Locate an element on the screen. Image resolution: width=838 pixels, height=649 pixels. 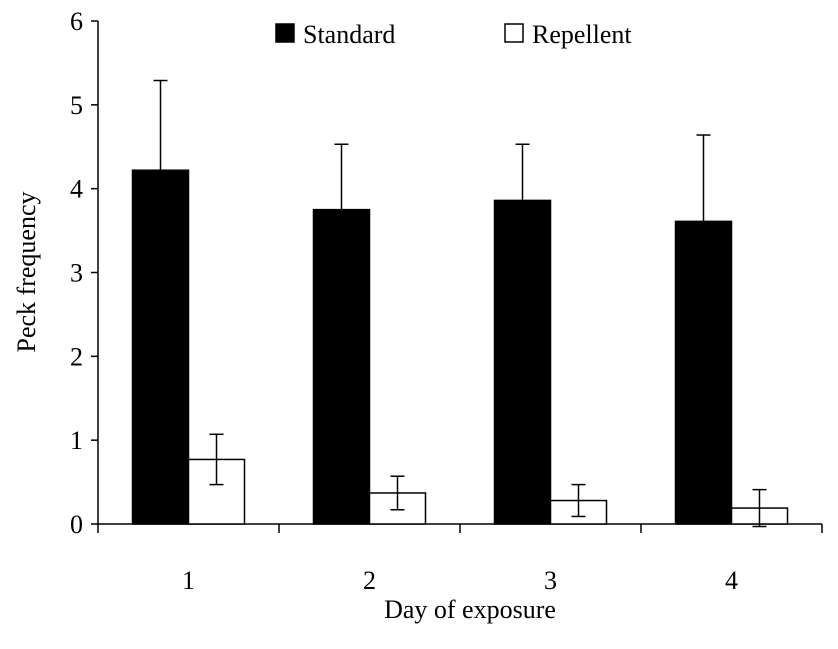
legend-label-repellent: Repellent is located at coordinates (582, 34).